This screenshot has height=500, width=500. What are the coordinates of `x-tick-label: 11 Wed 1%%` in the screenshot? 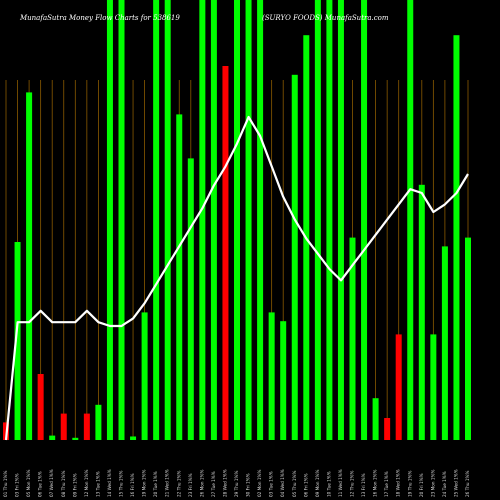 It's located at (340, 483).